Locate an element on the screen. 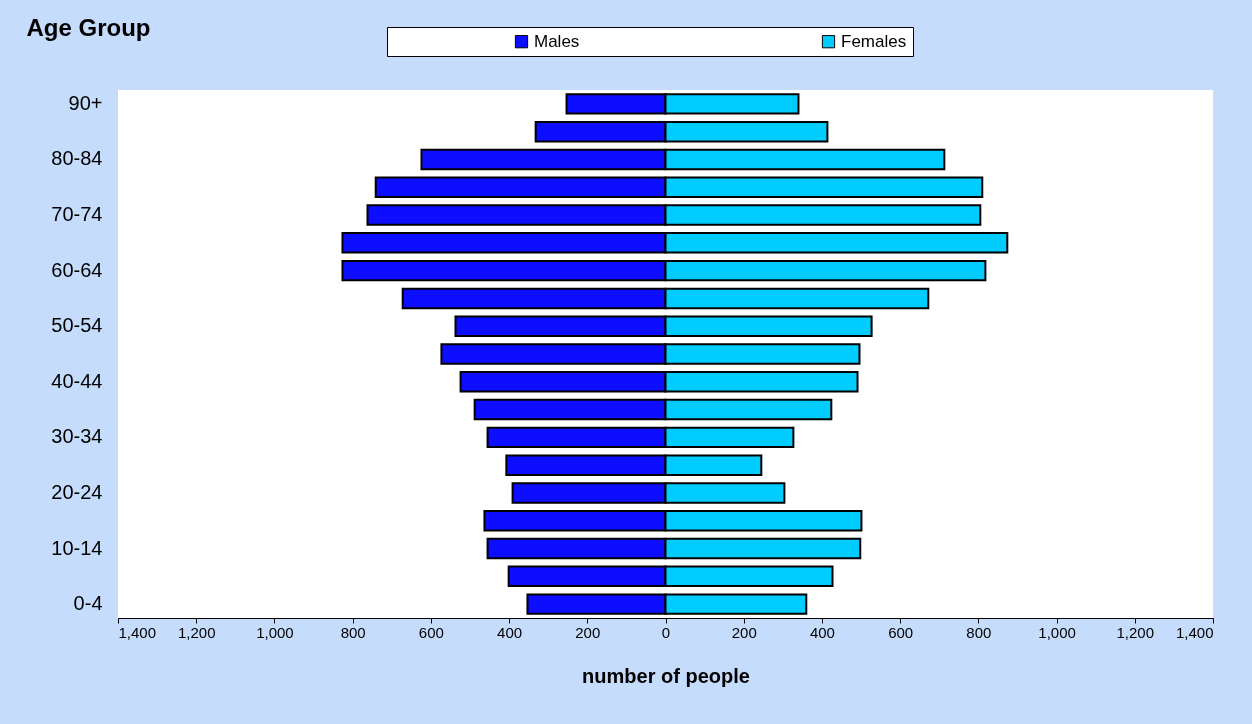 The width and height of the screenshot is (1252, 724). y-tick-label: 10-14 is located at coordinates (77, 547).